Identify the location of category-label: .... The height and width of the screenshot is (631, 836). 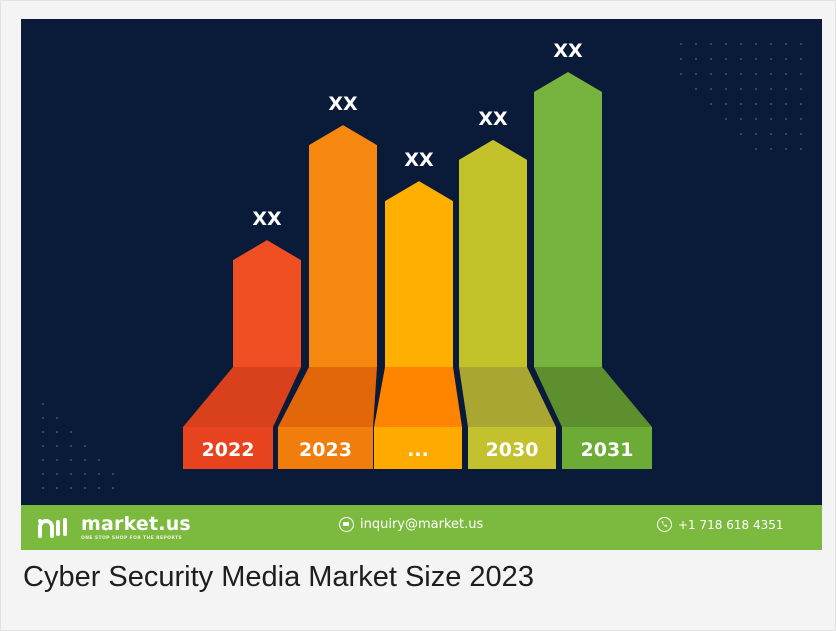
(418, 450).